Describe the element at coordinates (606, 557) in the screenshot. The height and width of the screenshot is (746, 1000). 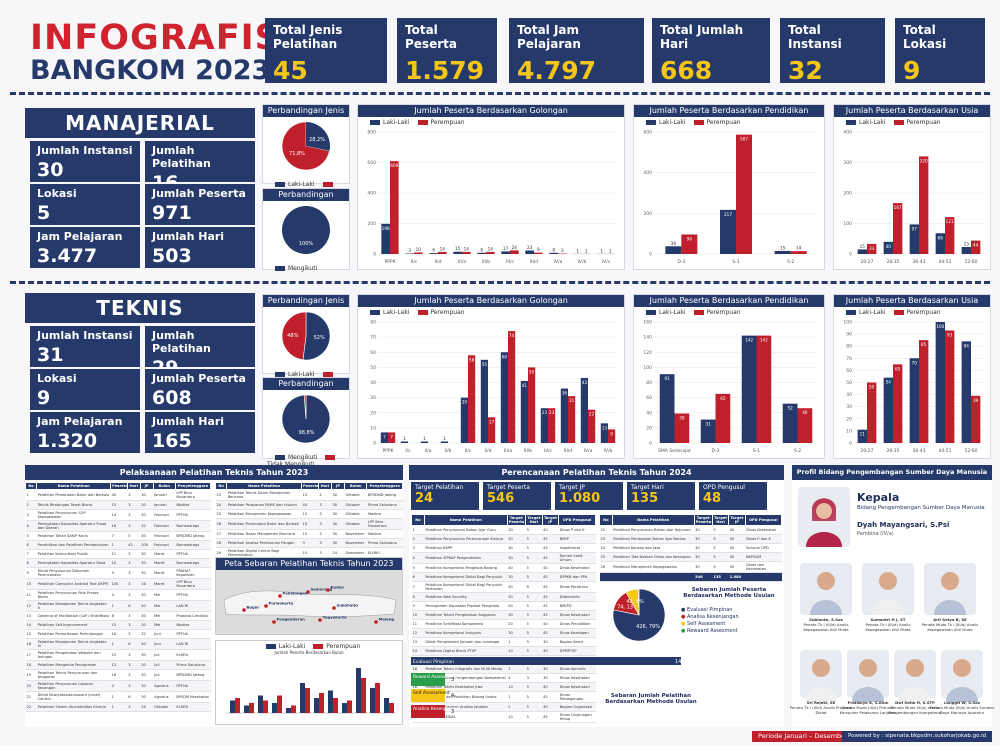
I see `table-cell: 25` at that location.